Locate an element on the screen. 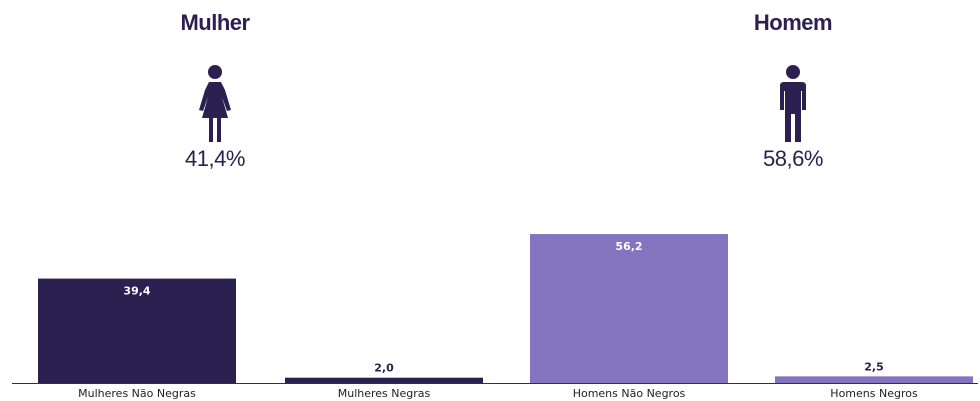  category-label: Homens Não Negros is located at coordinates (629, 393).